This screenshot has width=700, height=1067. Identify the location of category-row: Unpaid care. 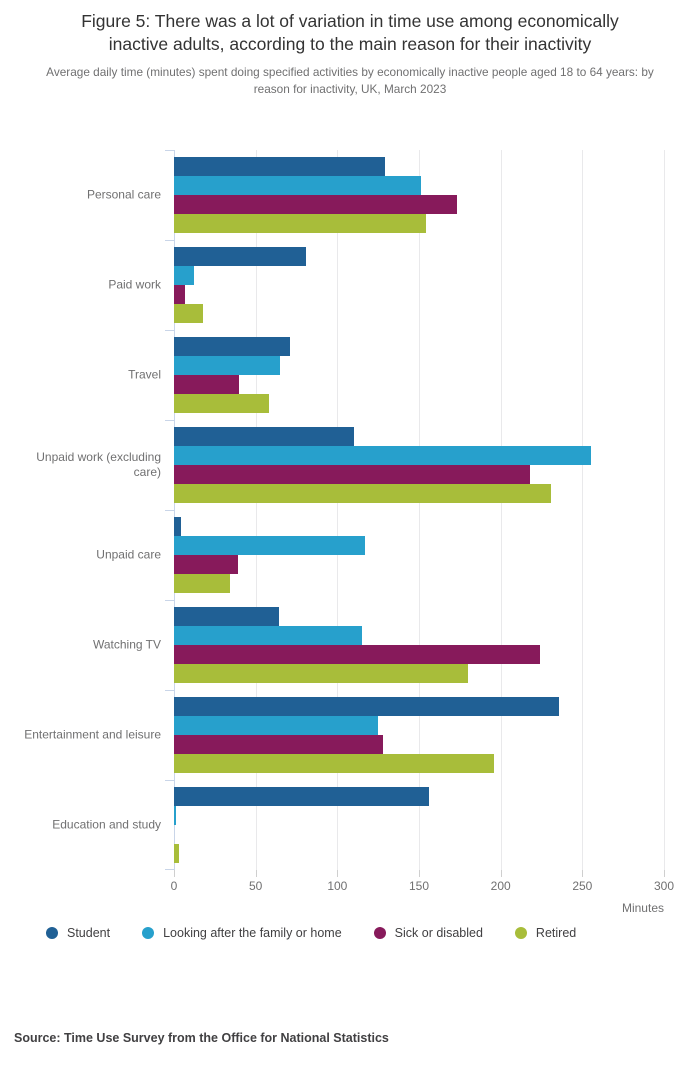
(380, 555).